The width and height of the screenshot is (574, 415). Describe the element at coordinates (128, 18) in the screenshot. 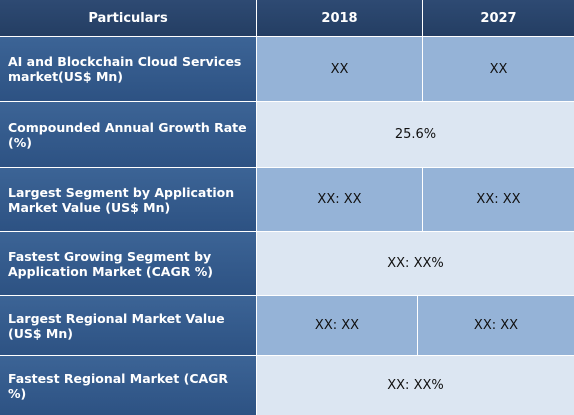

I see `header-particulars: Particulars` at that location.